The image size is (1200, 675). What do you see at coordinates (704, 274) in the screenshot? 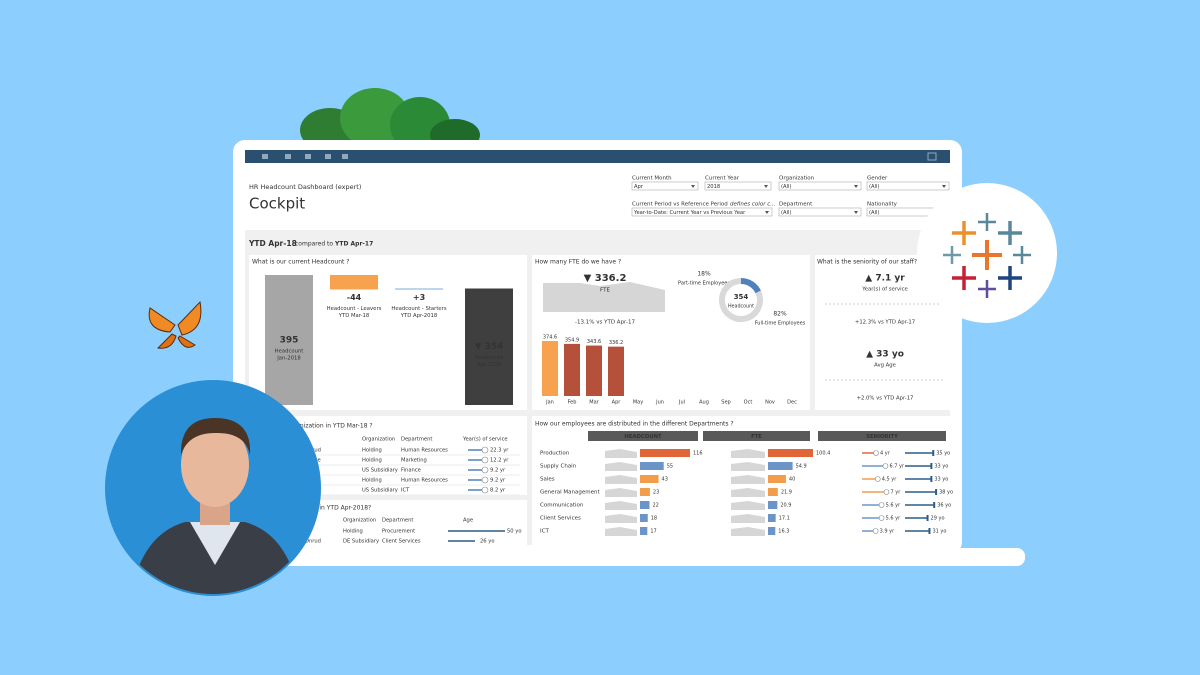
I see `donut-value: 18%` at bounding box center [704, 274].